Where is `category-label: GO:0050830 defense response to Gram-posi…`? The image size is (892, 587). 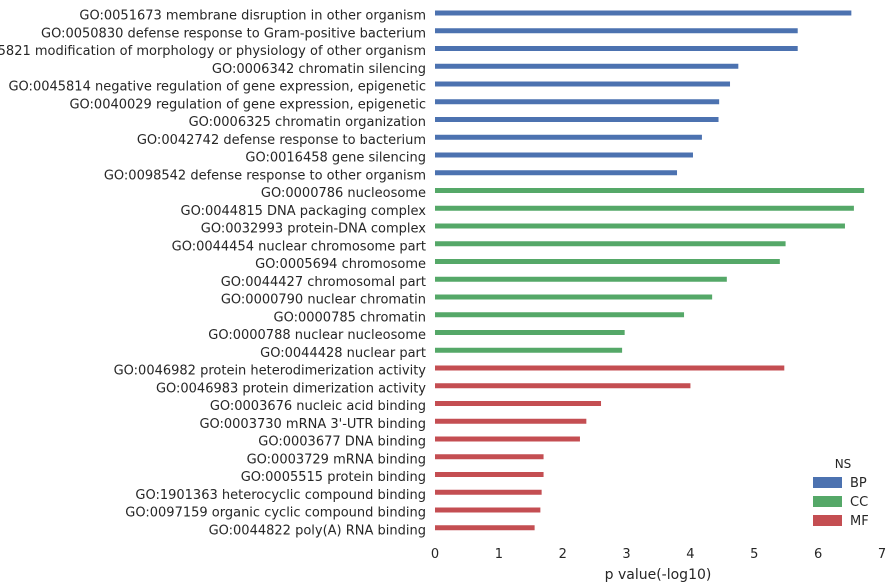 category-label: GO:0050830 defense response to Gram-posi… is located at coordinates (233, 33).